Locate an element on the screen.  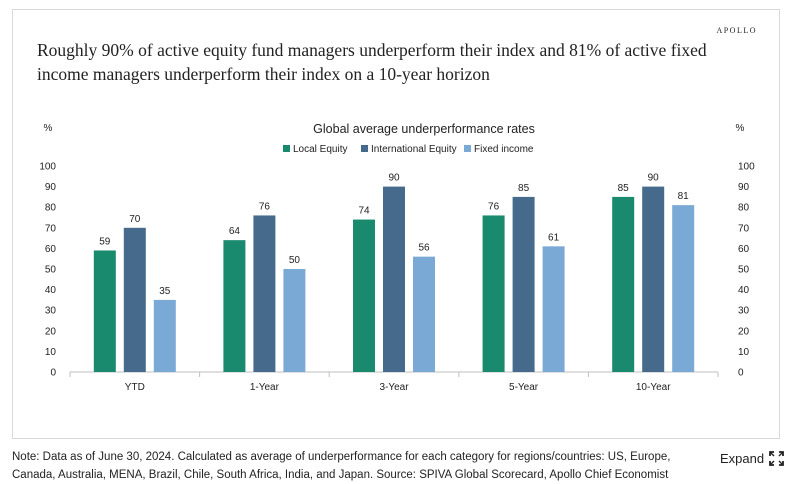
y-tick-left: 70 is located at coordinates (51, 228).